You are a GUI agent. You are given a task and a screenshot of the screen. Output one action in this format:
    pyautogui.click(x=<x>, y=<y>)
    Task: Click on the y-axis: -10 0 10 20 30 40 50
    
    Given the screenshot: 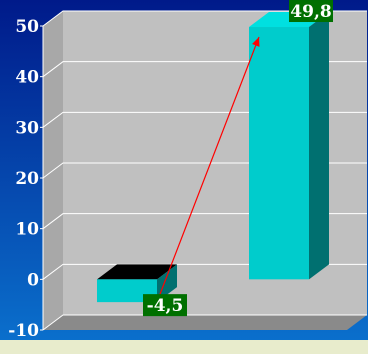 What is the action you would take?
    pyautogui.click(x=26, y=179)
    